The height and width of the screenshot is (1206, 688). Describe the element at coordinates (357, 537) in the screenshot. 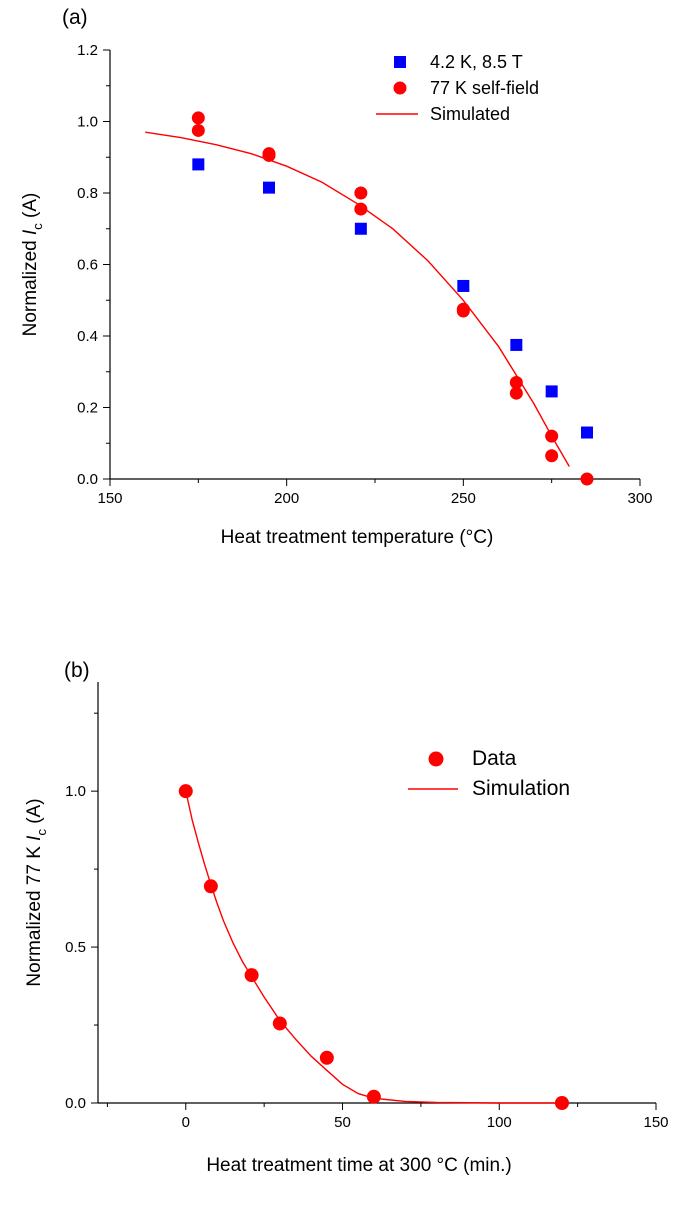

I see `x-axis-title: Heat treatment temperature (°C)` at that location.